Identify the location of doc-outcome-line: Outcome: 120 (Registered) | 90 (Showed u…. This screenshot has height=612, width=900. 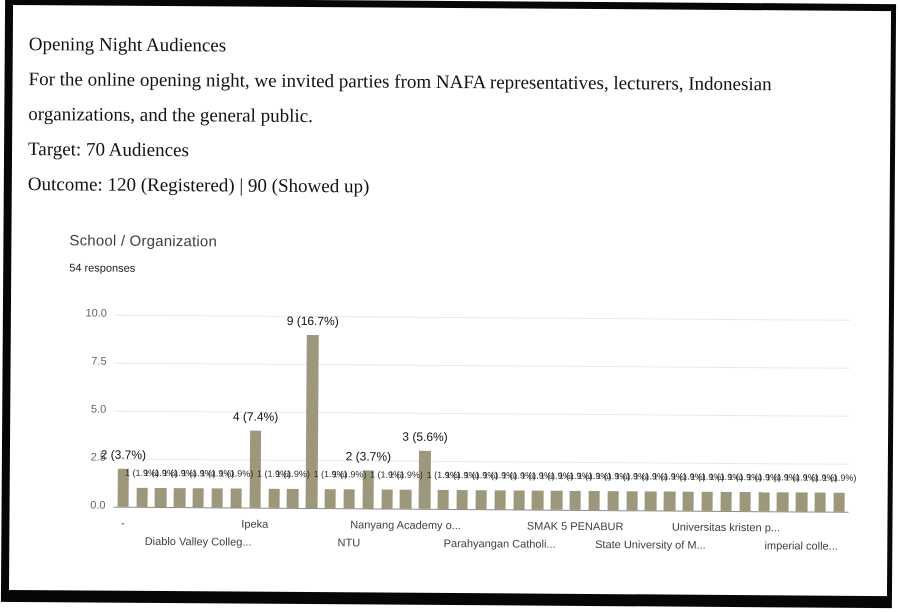
(198, 186).